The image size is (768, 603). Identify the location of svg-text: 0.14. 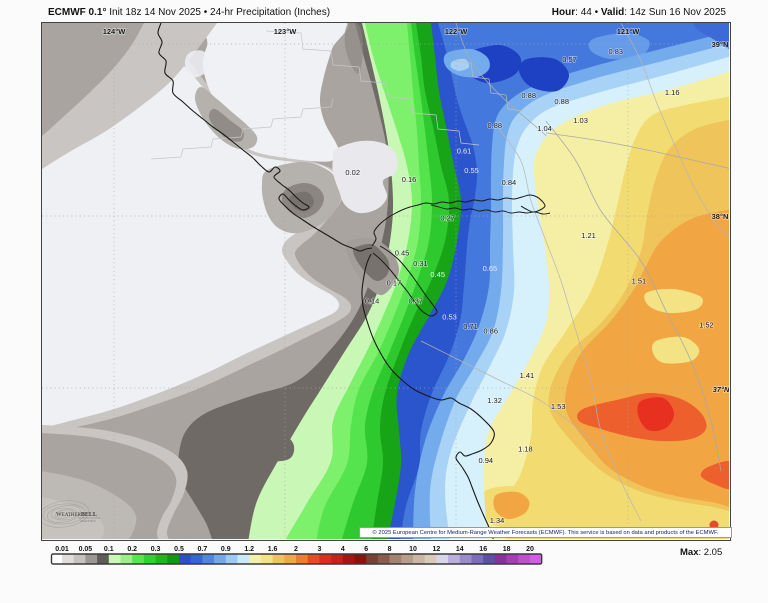
(372, 300).